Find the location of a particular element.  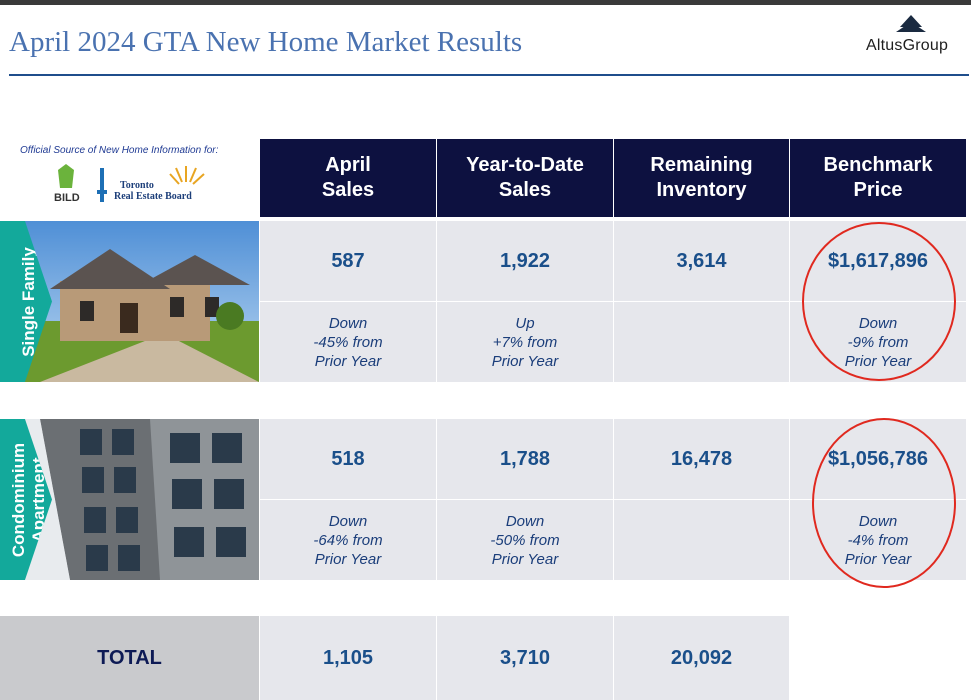

col-header-ytd-sales: Year-to-Date Sales is located at coordinates (525, 178).